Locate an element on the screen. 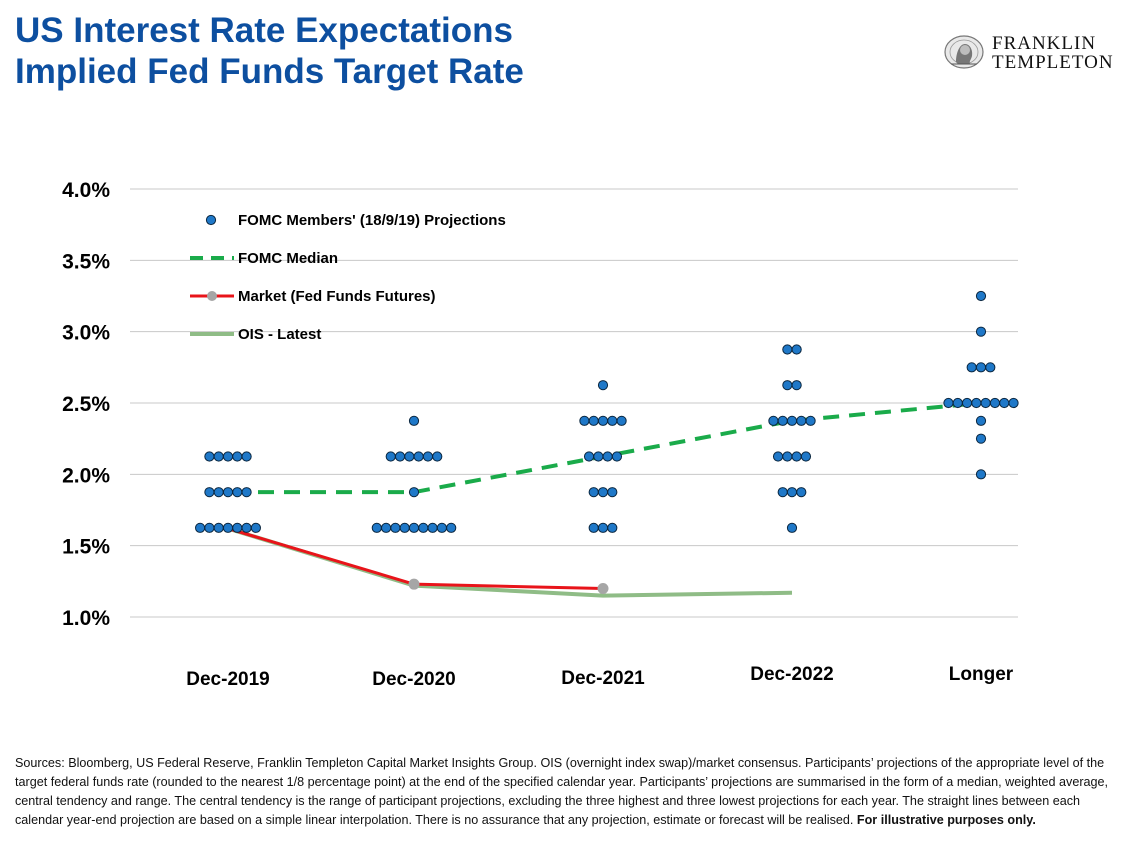 This screenshot has width=1141, height=858. x-tick-label: Dec-2021 is located at coordinates (603, 678).